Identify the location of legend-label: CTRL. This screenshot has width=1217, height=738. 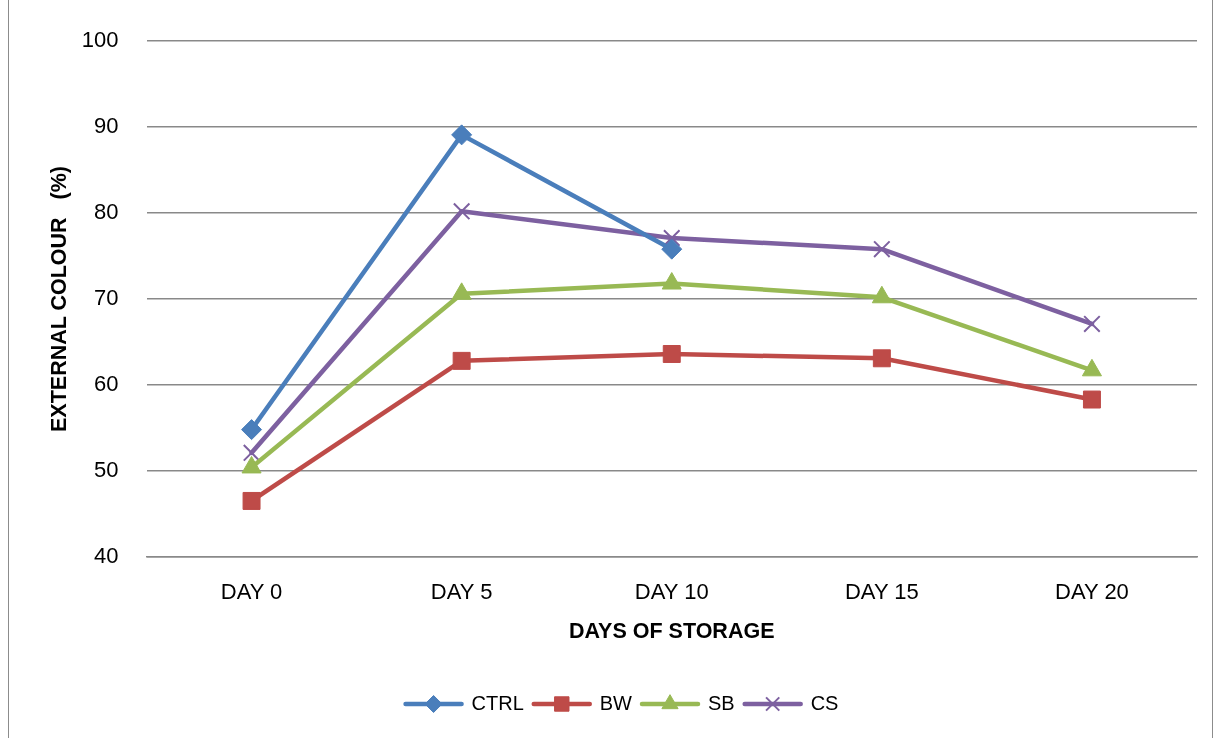
(497, 702).